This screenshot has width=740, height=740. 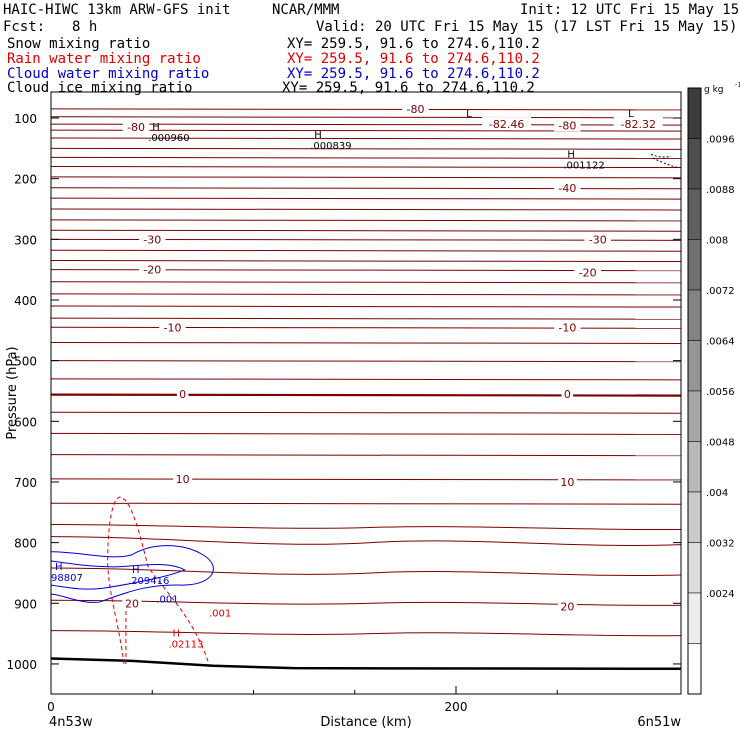 I want to click on extremum-value: .209416, so click(x=148, y=581).